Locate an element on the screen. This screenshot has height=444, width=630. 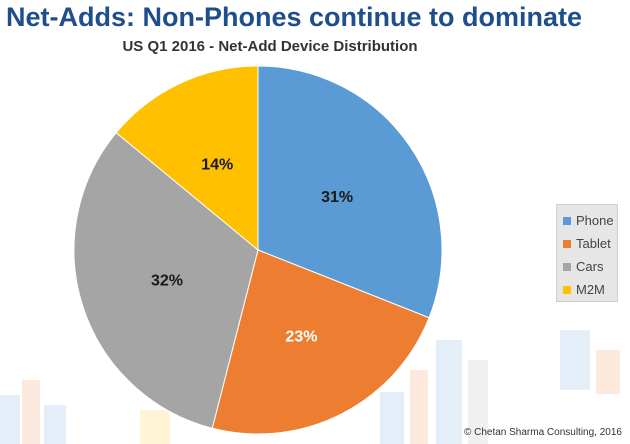
legend-label: Cars is located at coordinates (590, 266).